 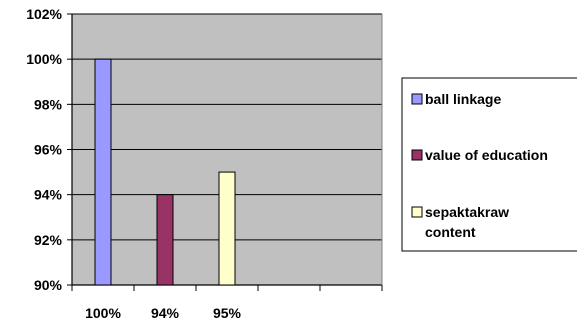 What do you see at coordinates (48, 150) in the screenshot?
I see `y-tick-label: 96%` at bounding box center [48, 150].